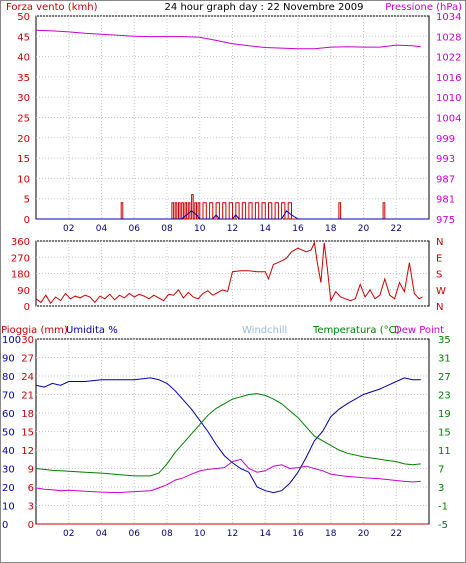 The image size is (466, 563). I want to click on humidity-tick: 0, so click(5, 525).